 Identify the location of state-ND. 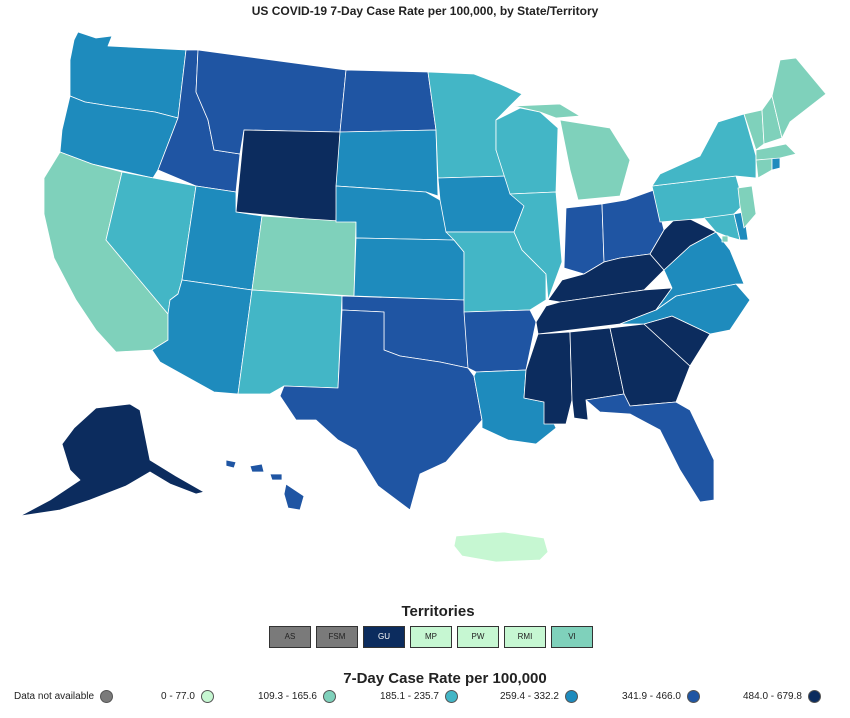
(388, 101).